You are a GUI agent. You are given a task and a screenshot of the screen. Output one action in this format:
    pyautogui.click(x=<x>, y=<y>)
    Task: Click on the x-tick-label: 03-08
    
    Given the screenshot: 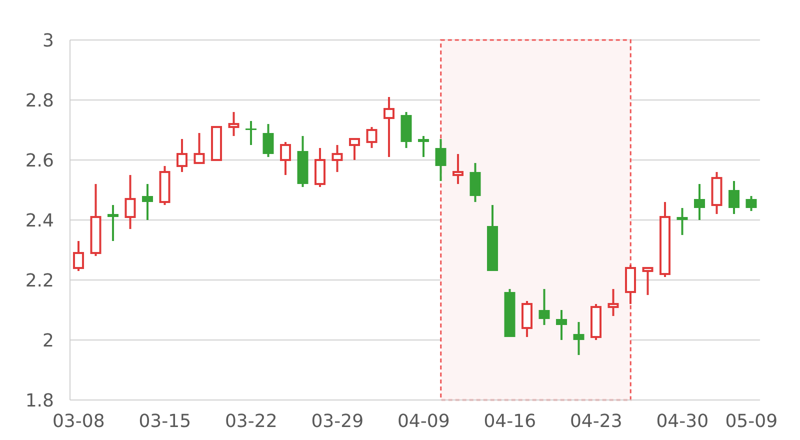 What is the action you would take?
    pyautogui.click(x=78, y=421)
    